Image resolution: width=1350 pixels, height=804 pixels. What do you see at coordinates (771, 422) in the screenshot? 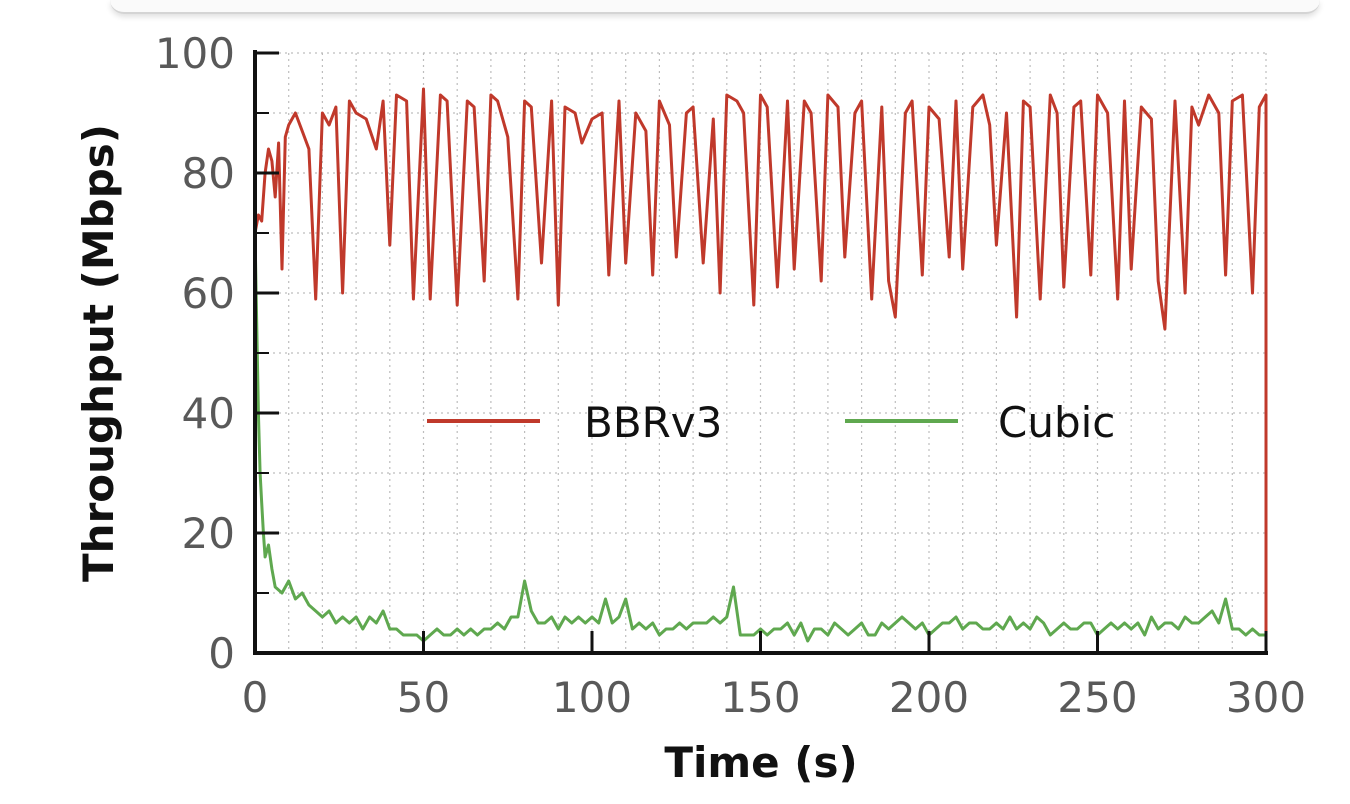
I see `legend: BBRv3 Cubic` at bounding box center [771, 422].